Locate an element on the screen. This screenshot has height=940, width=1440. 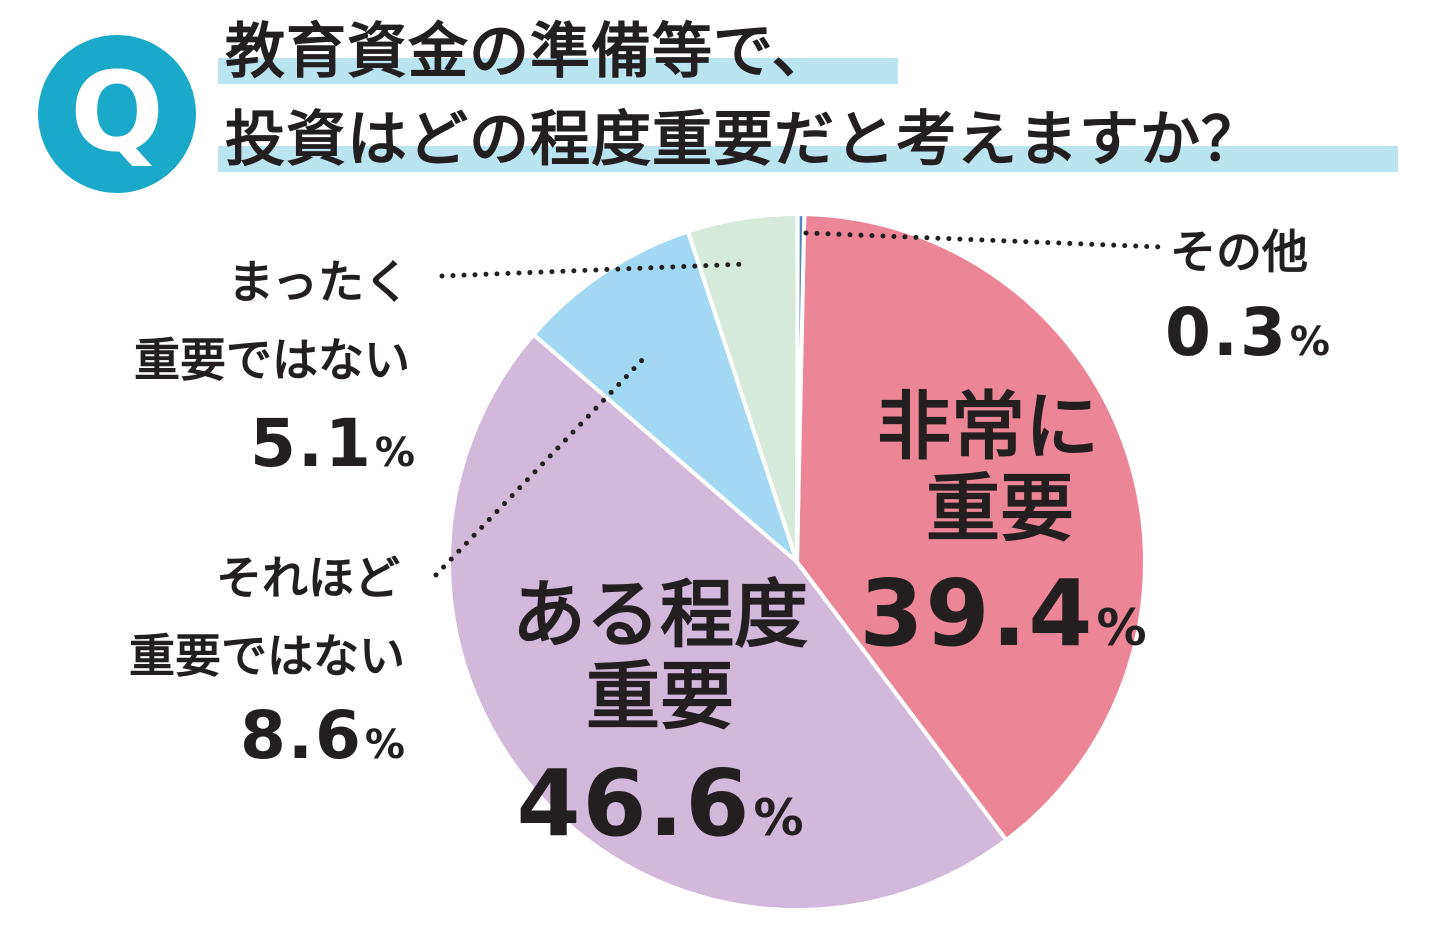
label-very-important-line-1: 非常に is located at coordinates (988, 427).